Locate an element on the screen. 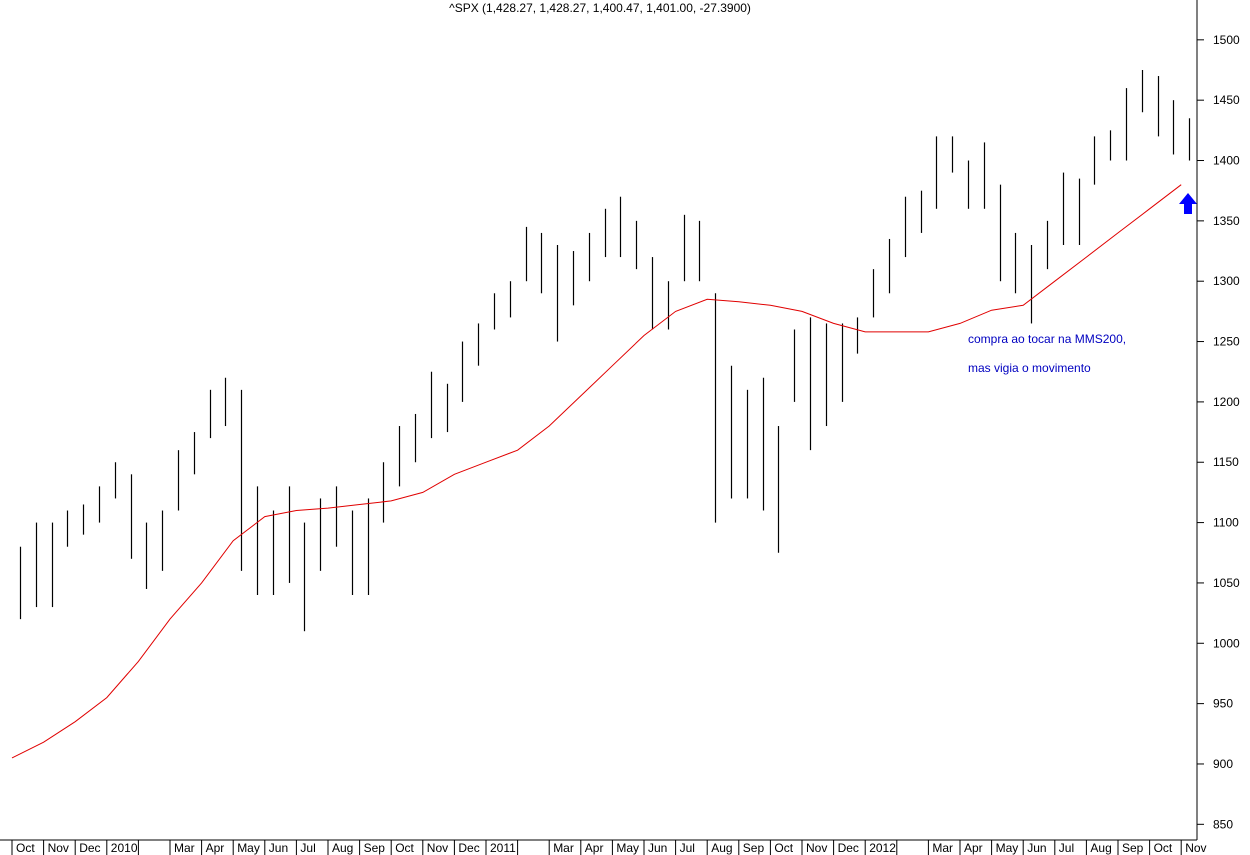 Image resolution: width=1250 pixels, height=855 pixels. y-tick-label: 1150 is located at coordinates (1226, 462).